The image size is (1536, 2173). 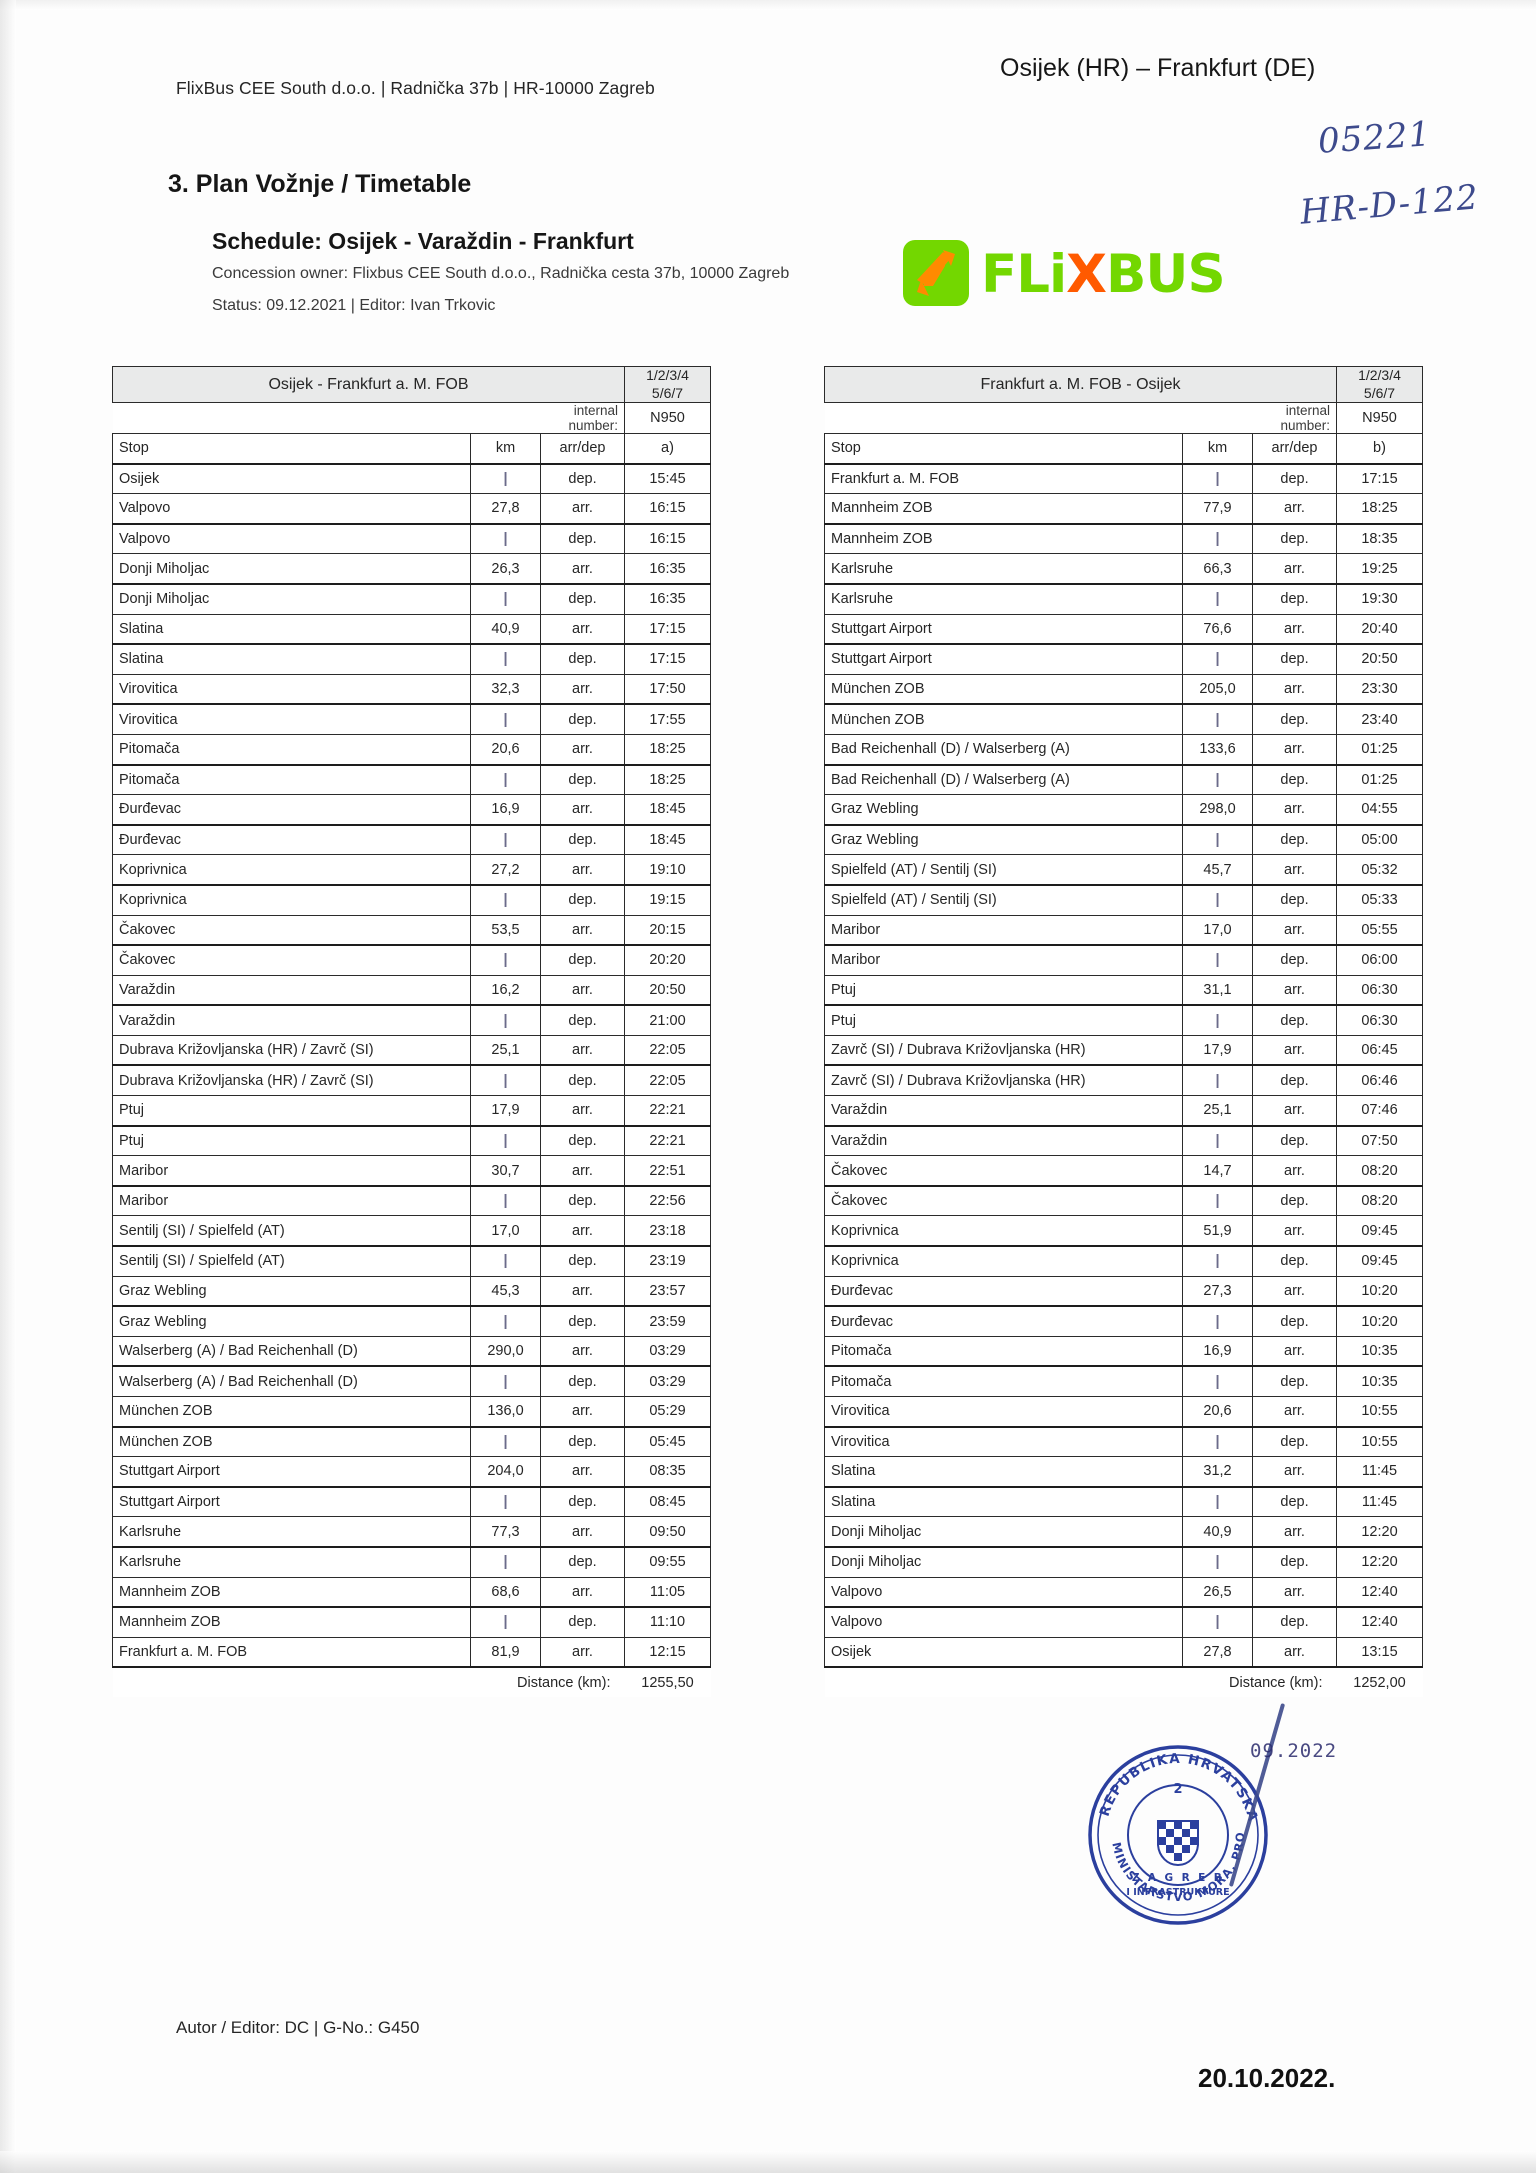 I want to click on stop-time: 10:20, so click(x=1379, y=1291).